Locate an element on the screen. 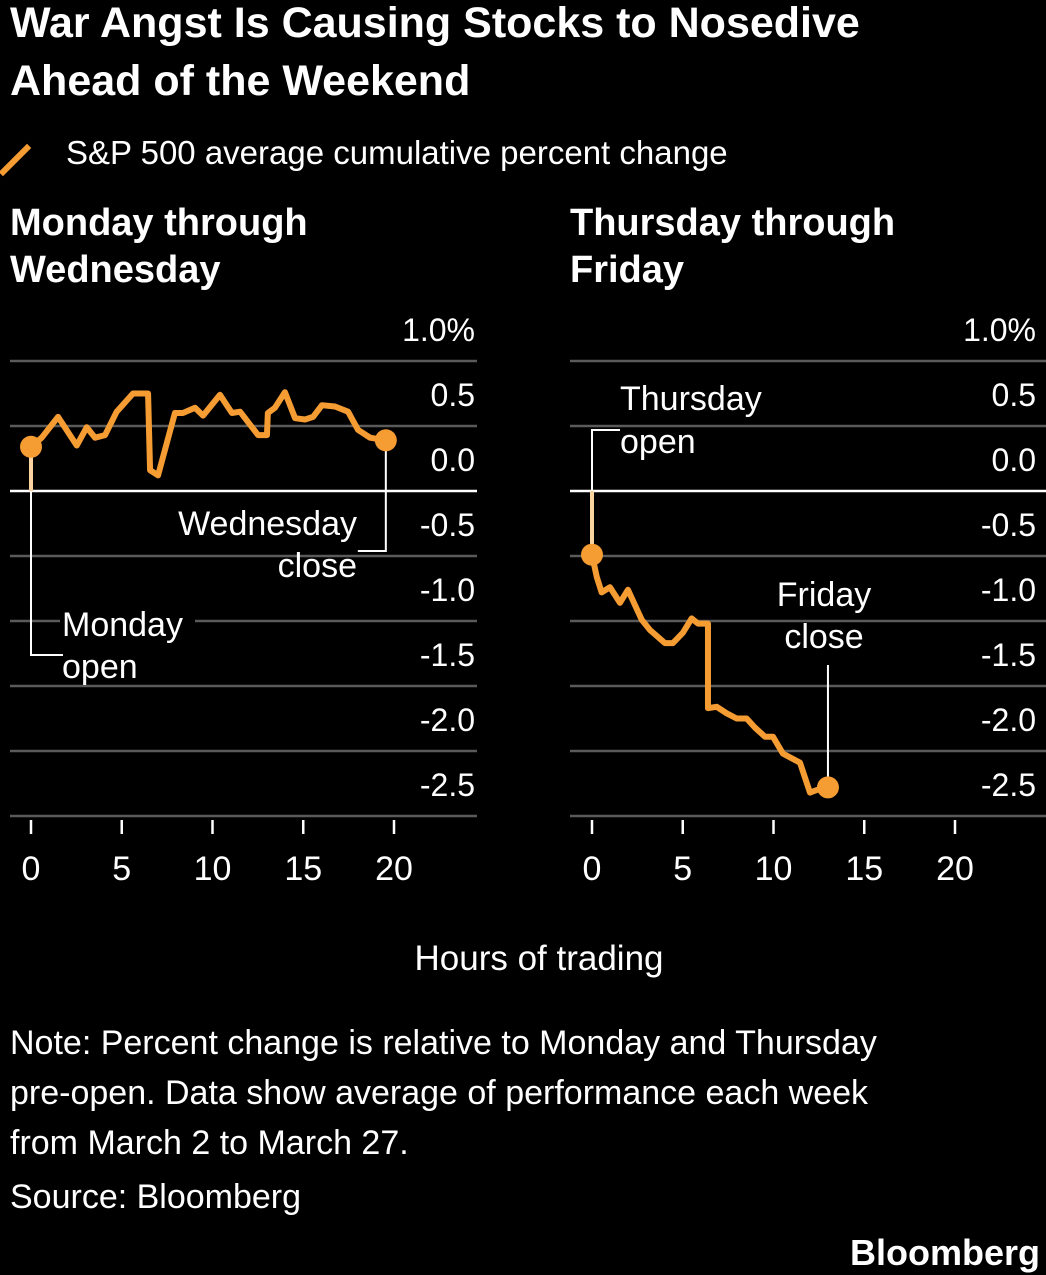  note-line-3: from March 2 to March 27. is located at coordinates (209, 1143).